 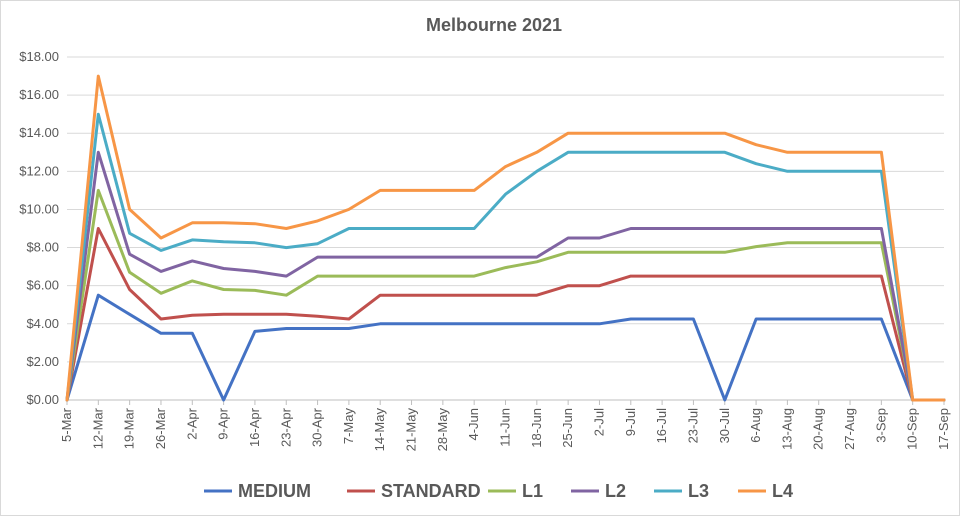 I want to click on x-tick-label: 7-May, so click(x=348, y=426).